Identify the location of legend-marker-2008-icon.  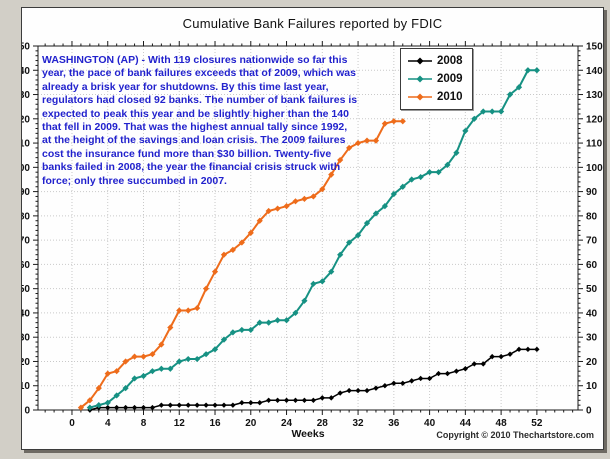
(420, 61).